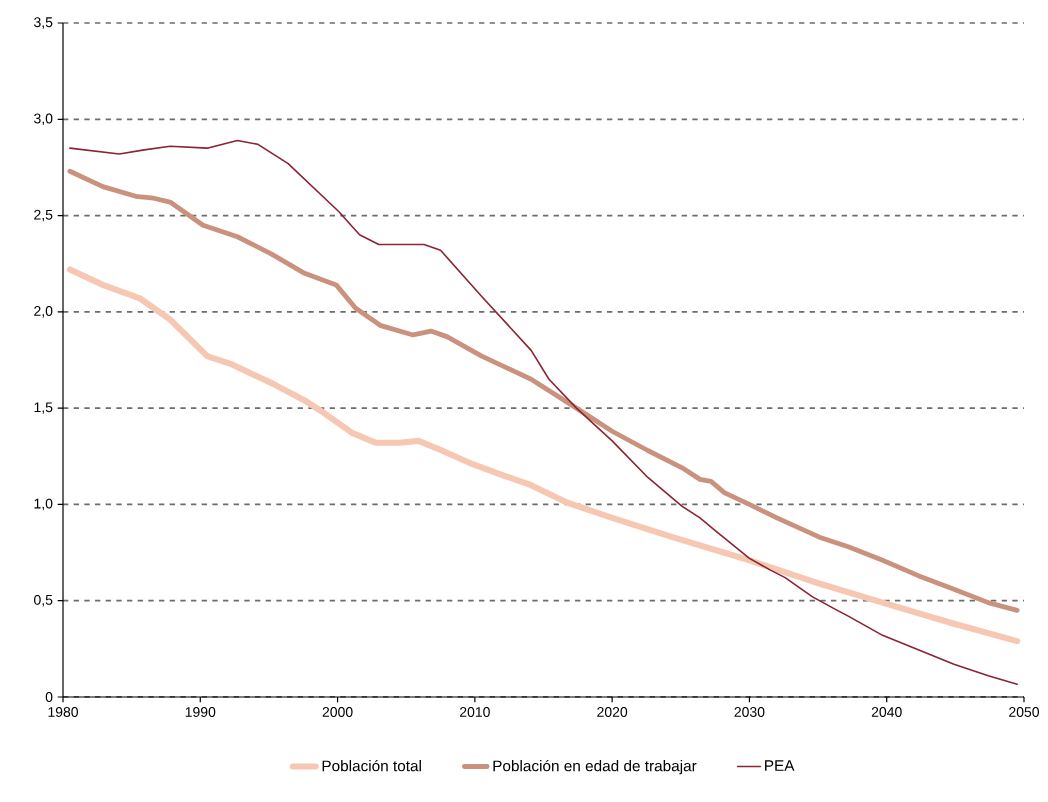 The width and height of the screenshot is (1048, 802). I want to click on y-tick-label: 2,0, so click(43, 312).